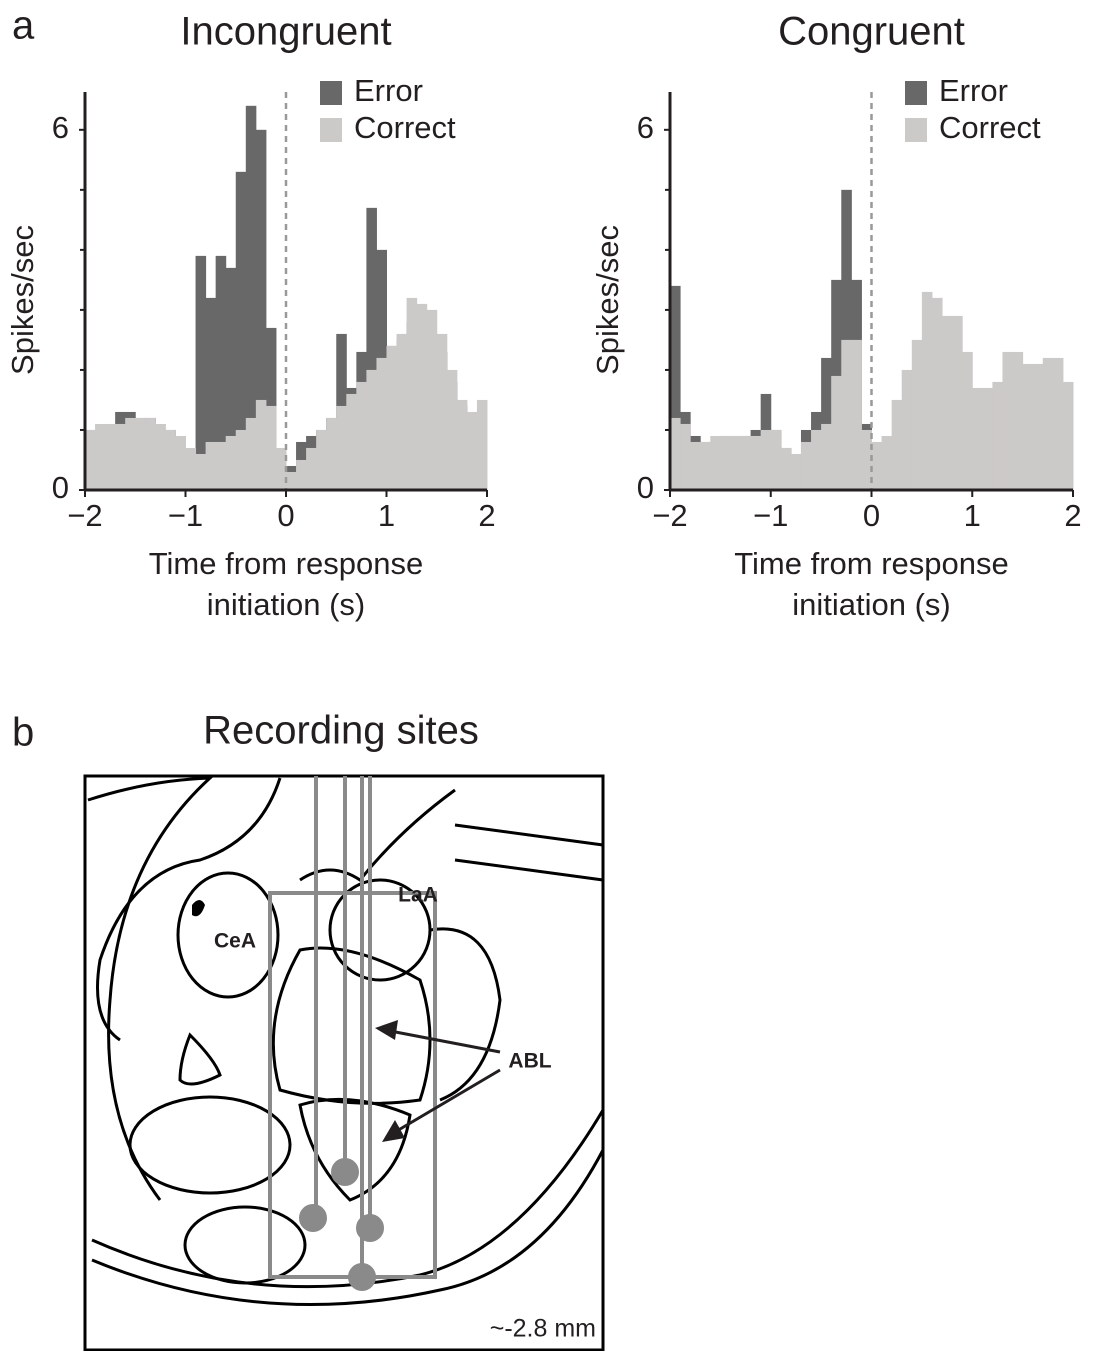 The width and height of the screenshot is (1096, 1351). What do you see at coordinates (543, 1329) in the screenshot?
I see `coordinate-note: ~-2.8 mm` at bounding box center [543, 1329].